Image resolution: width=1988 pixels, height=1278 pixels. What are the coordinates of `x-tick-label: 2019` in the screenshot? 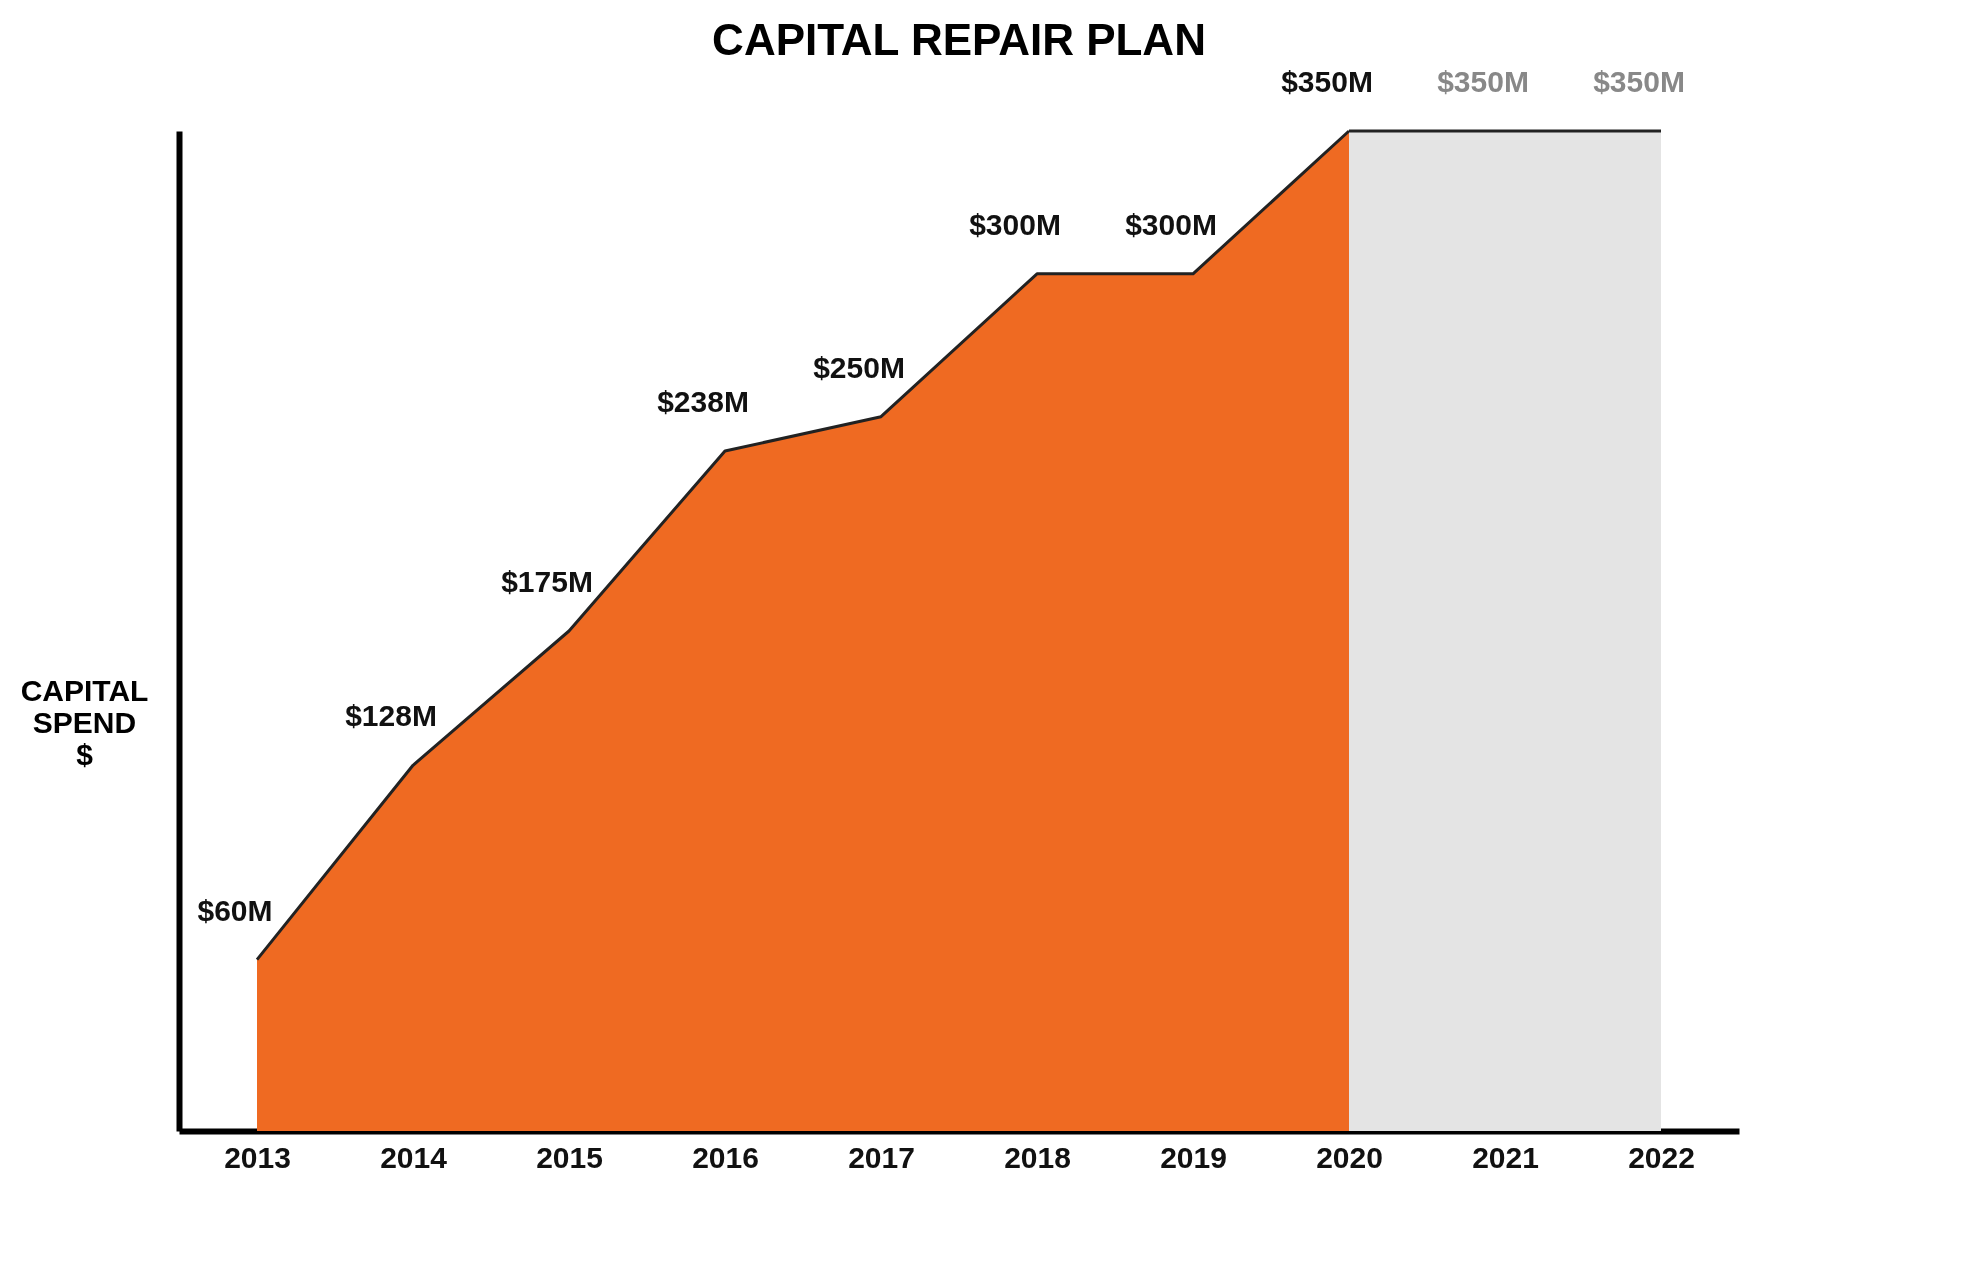 It's located at (1193, 1157).